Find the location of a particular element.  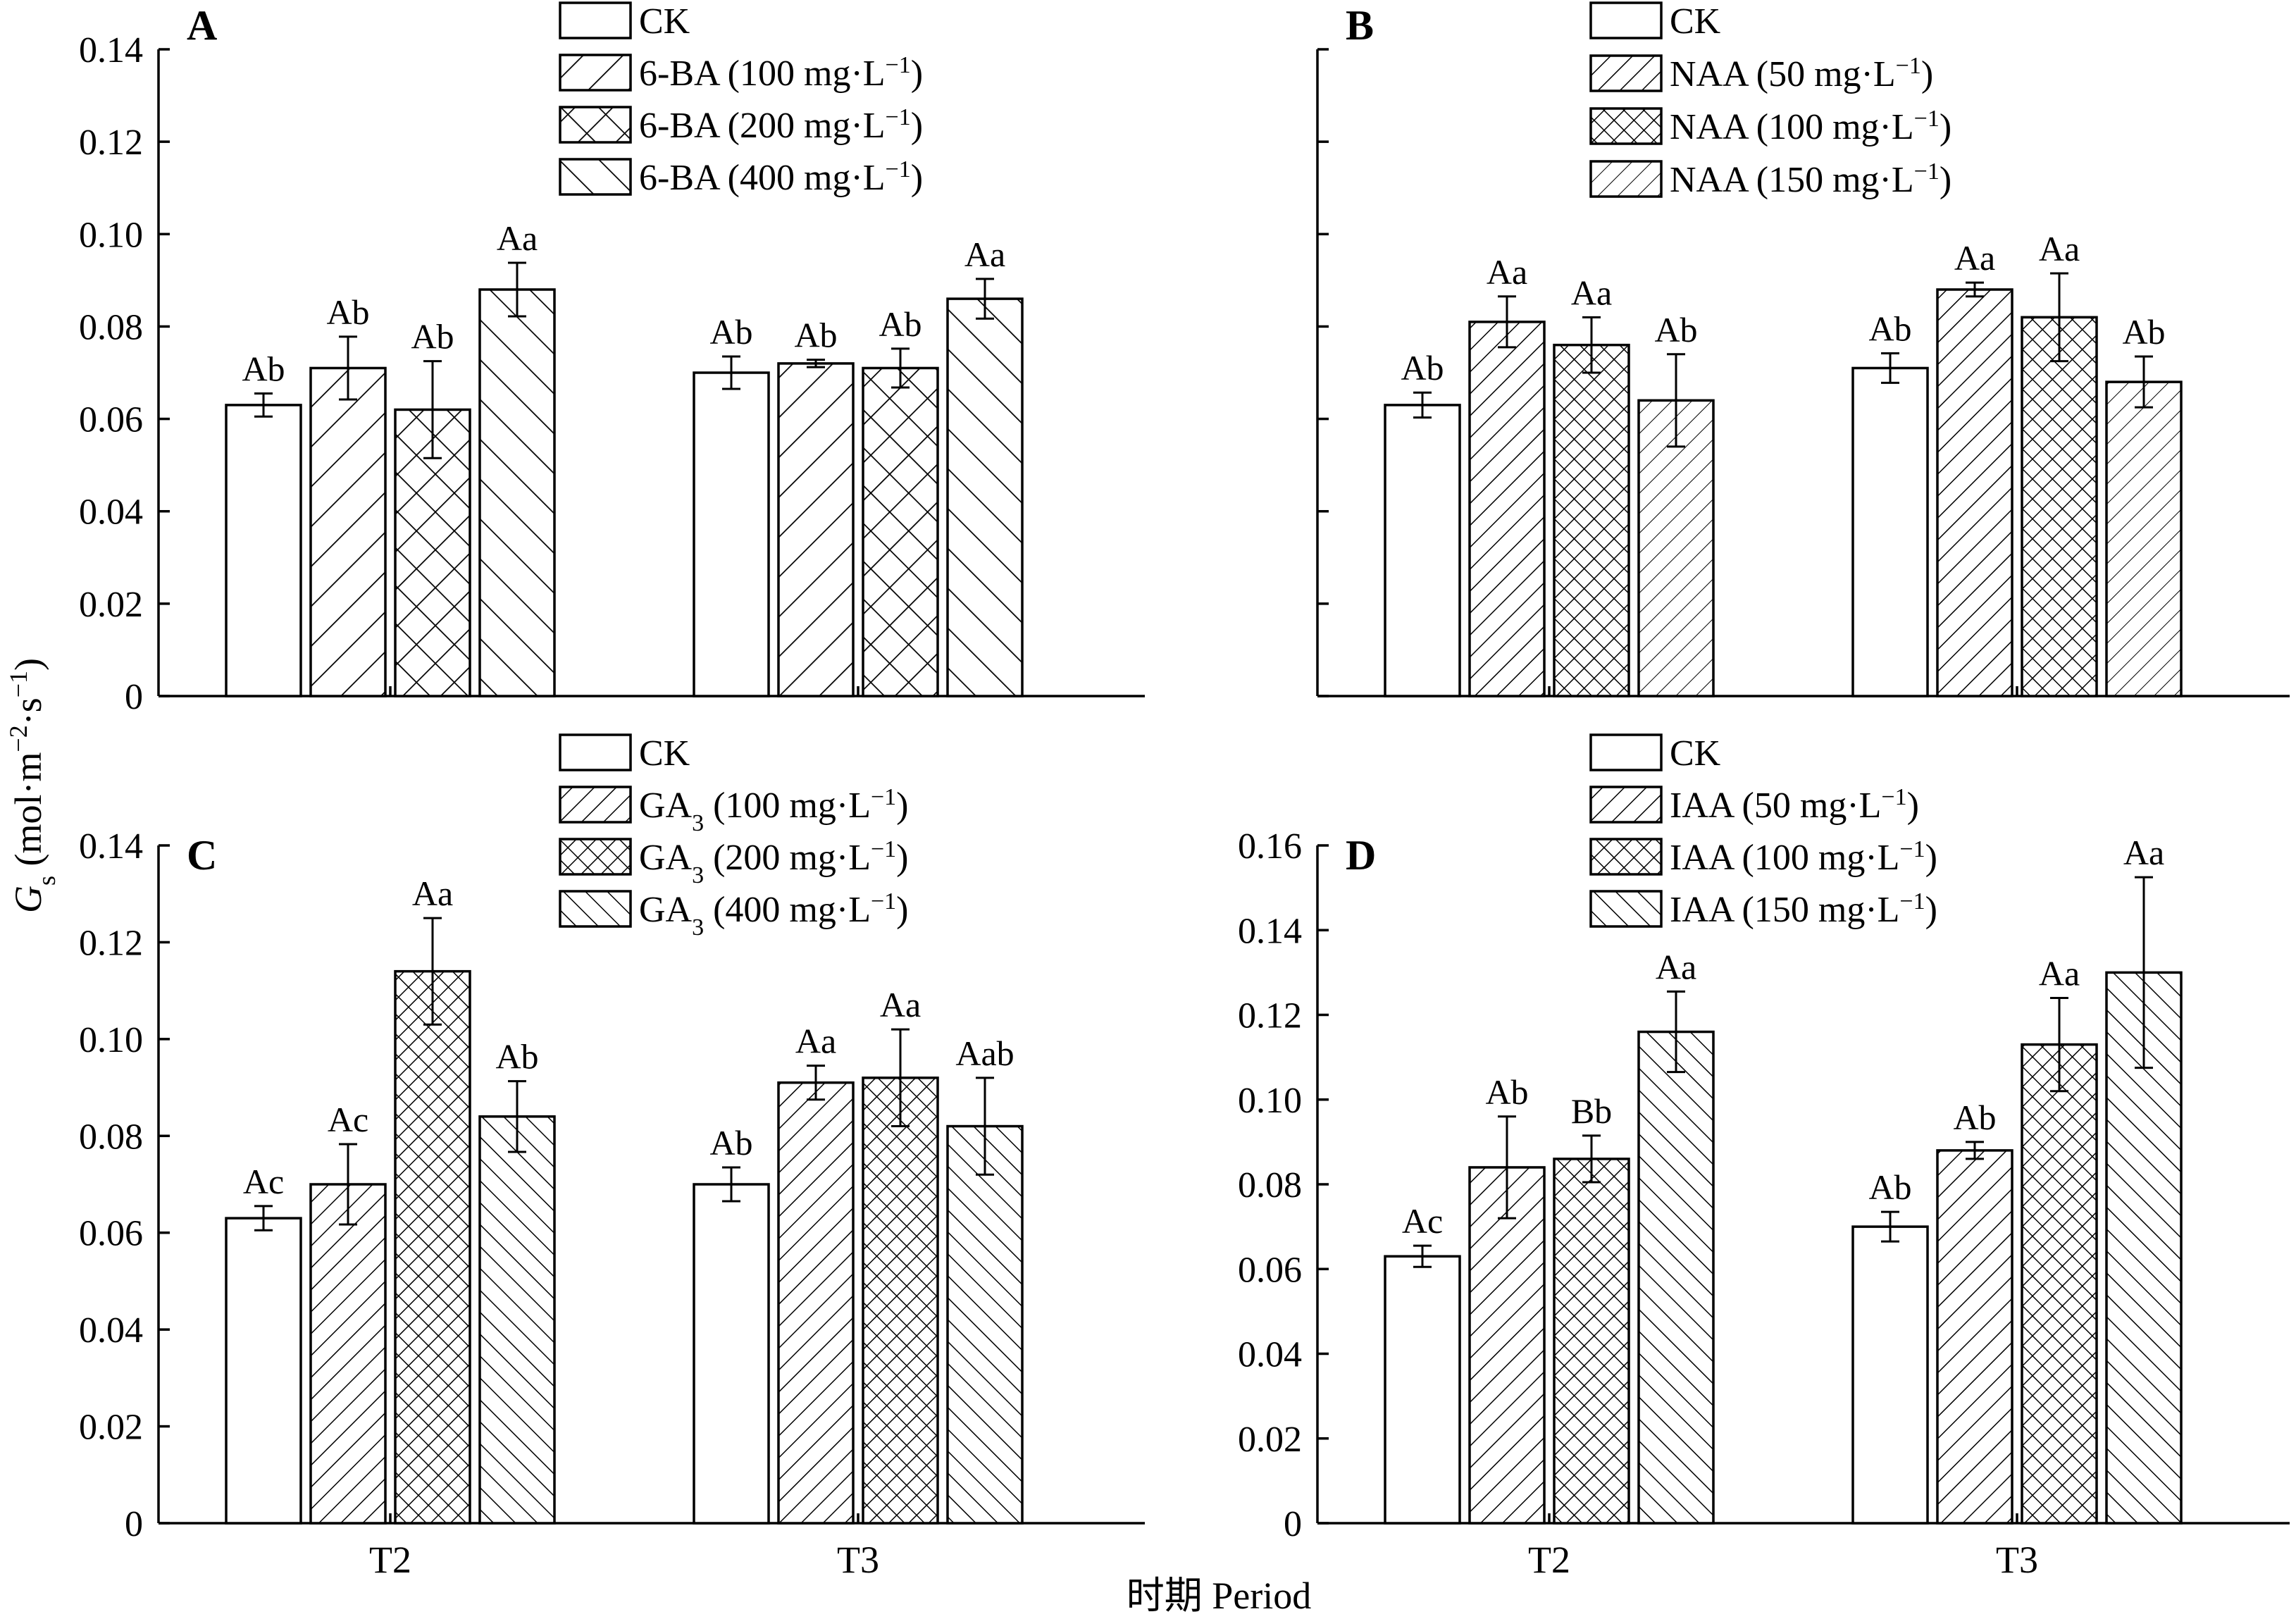

bar-a-s0-t3 is located at coordinates (731, 534).